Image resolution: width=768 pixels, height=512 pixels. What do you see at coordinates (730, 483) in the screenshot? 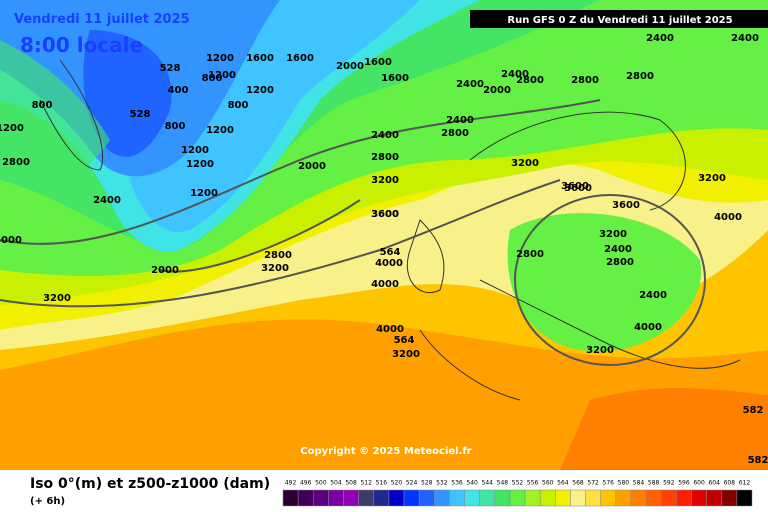
I see `scale-label: 608` at bounding box center [730, 483].